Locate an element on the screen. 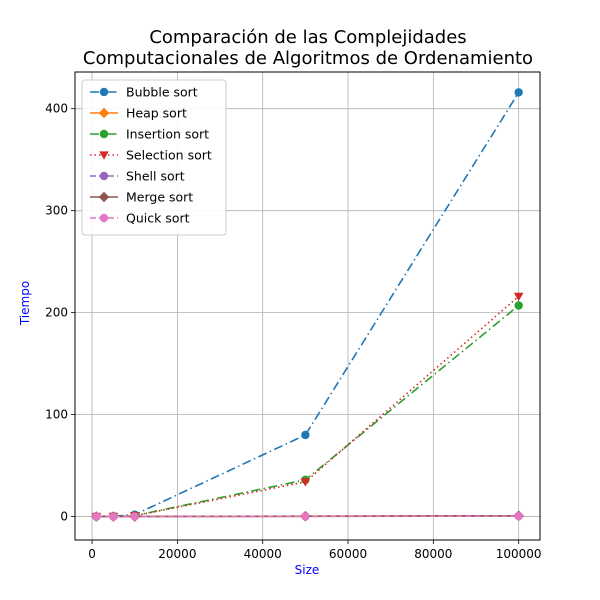  x-axis-label: Size is located at coordinates (307, 570).